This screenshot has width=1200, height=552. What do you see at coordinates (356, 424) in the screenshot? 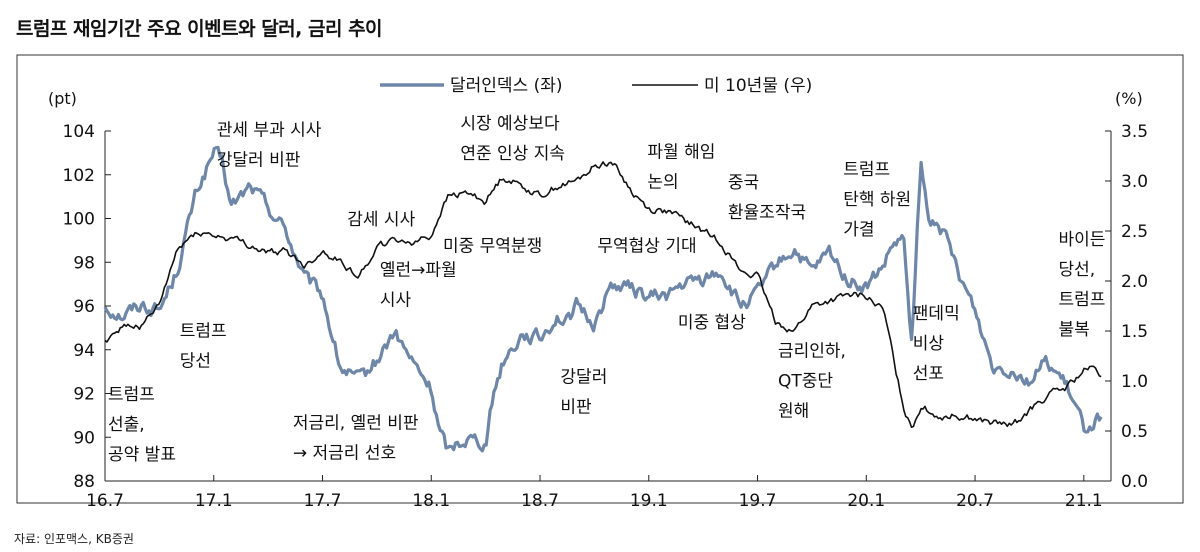
I see `annotation-line: 저금리, 옐런 비판` at bounding box center [356, 424].